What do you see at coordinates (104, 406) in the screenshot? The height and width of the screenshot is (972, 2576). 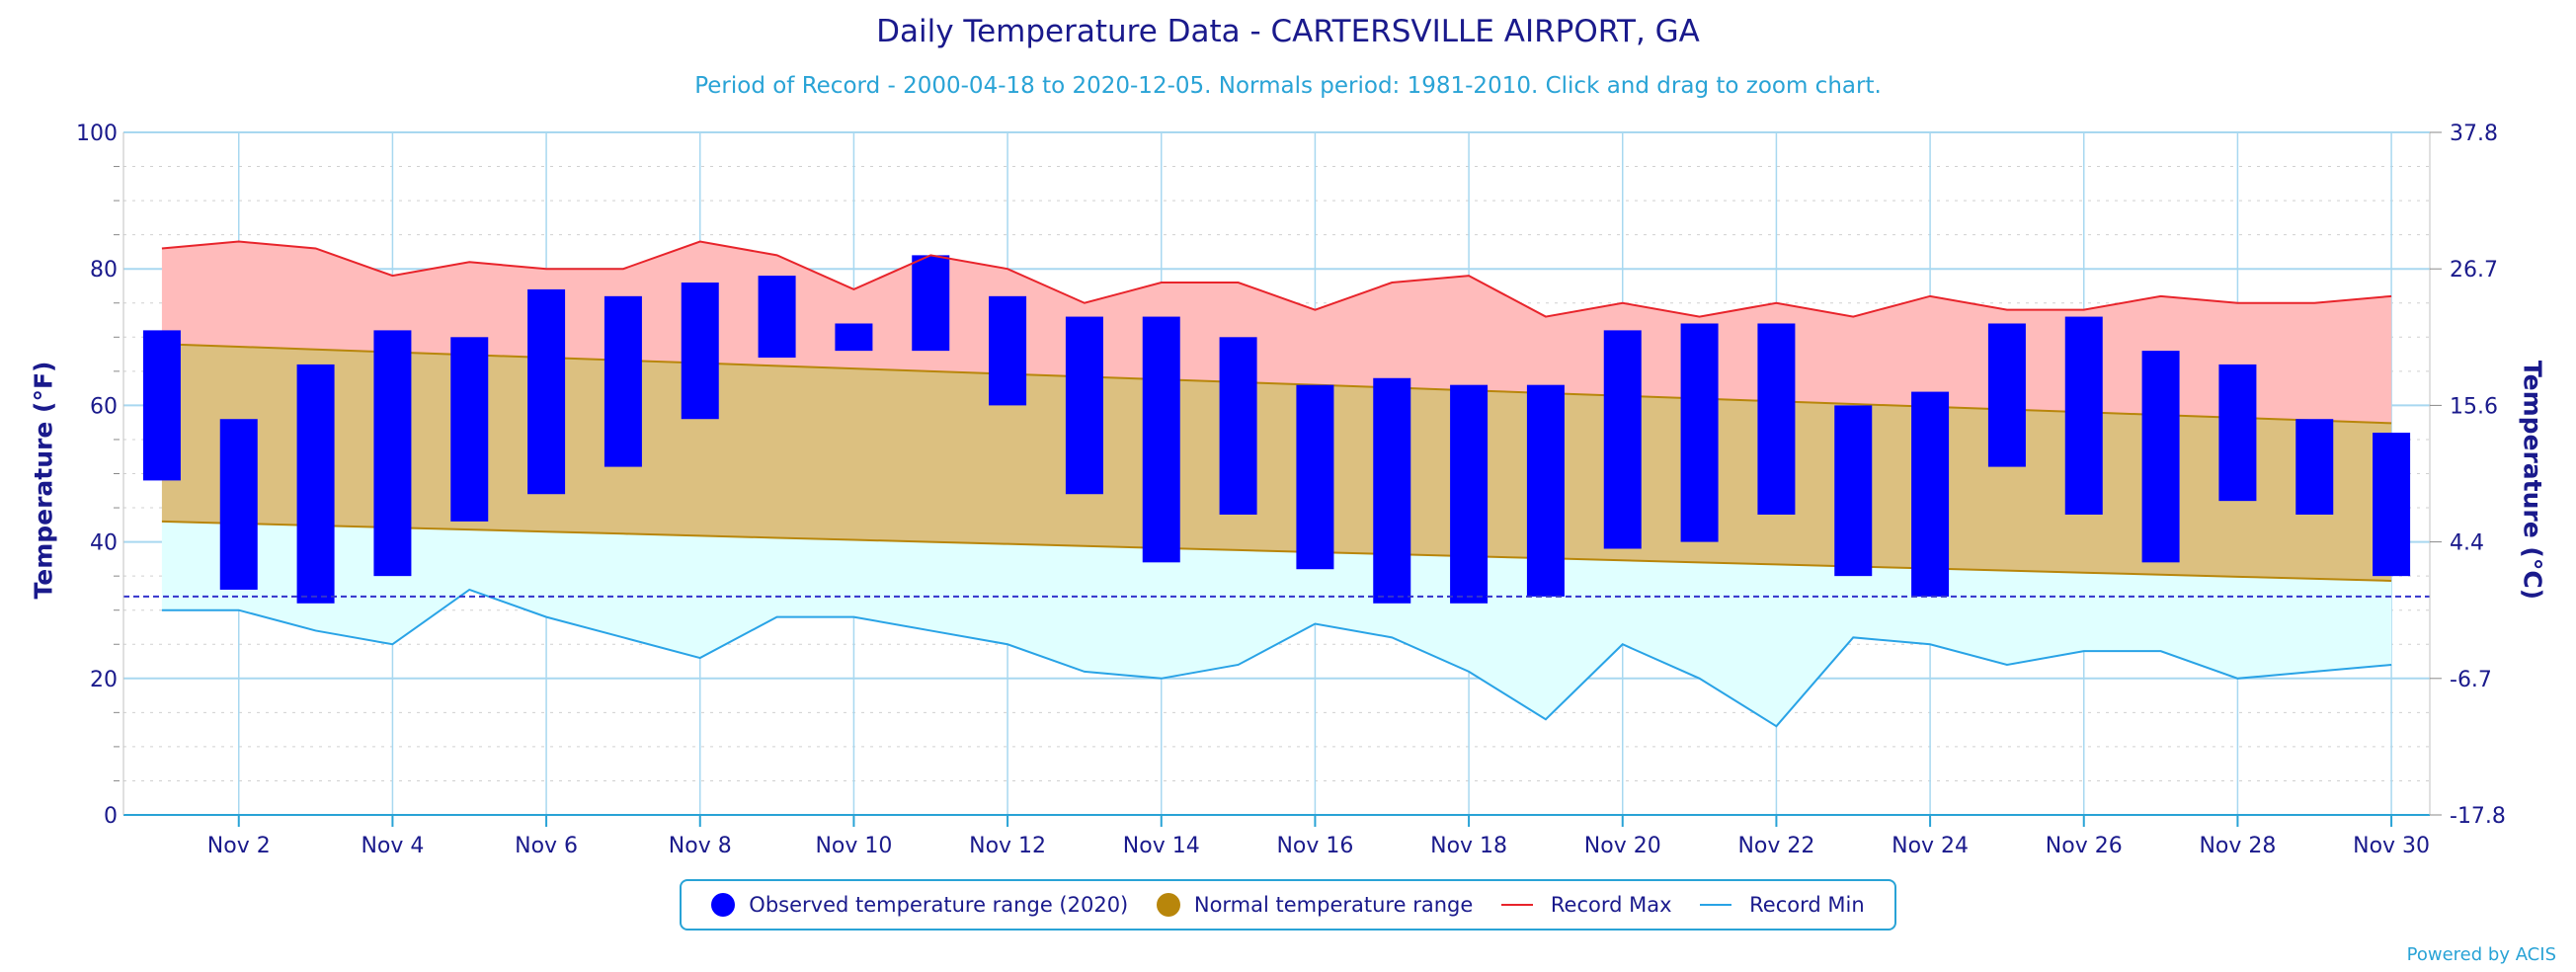 I see `y-tick-label-left: 60` at bounding box center [104, 406].